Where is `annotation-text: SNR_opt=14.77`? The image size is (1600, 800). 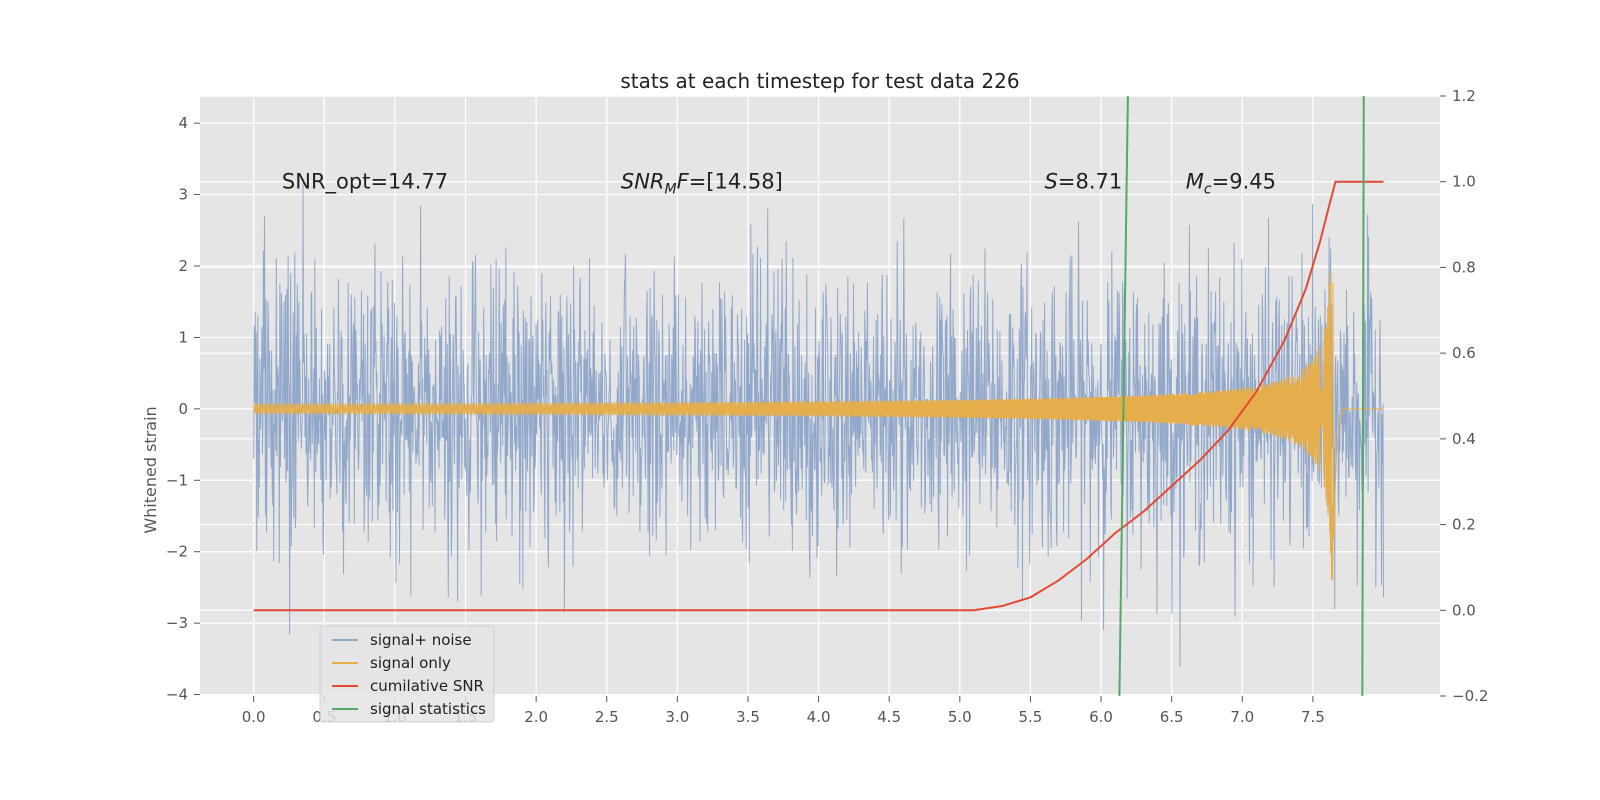
annotation-text: SNR_opt=14.77 is located at coordinates (365, 181).